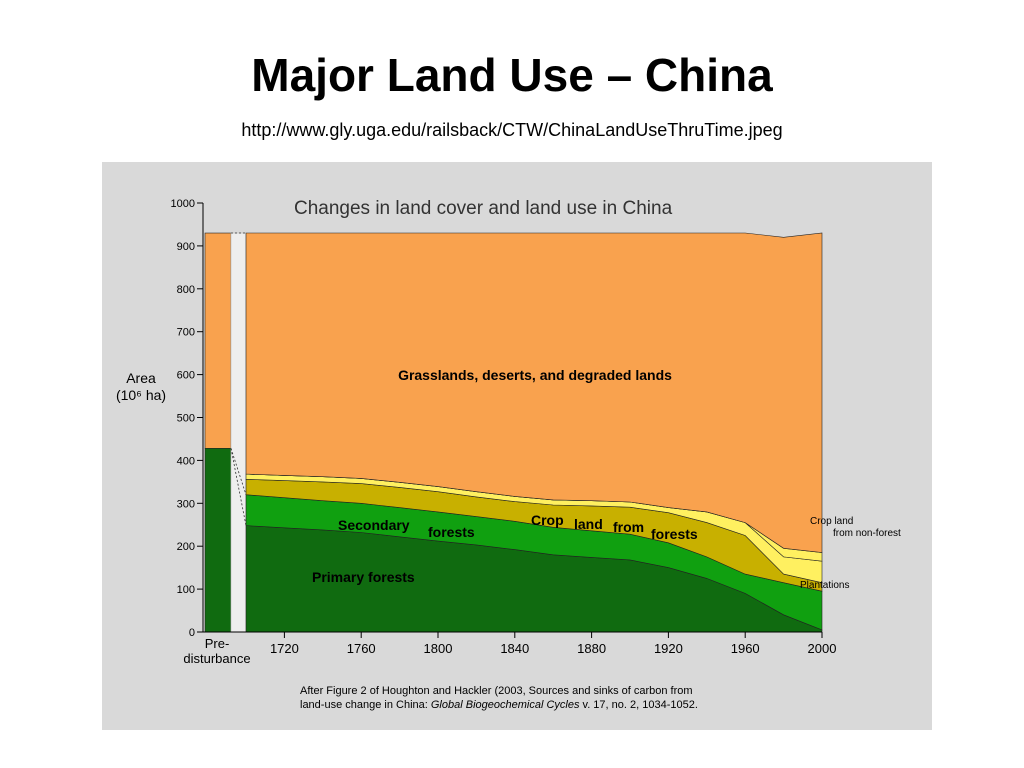 The height and width of the screenshot is (768, 1024). What do you see at coordinates (141, 395) in the screenshot?
I see `y-axis-unit: (10⁶ ha)` at bounding box center [141, 395].